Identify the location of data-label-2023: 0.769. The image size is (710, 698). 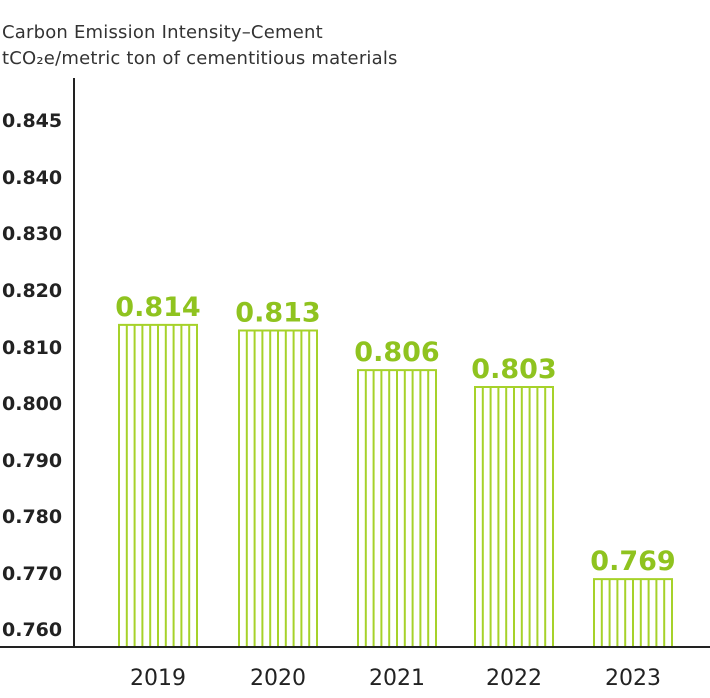
(632, 561).